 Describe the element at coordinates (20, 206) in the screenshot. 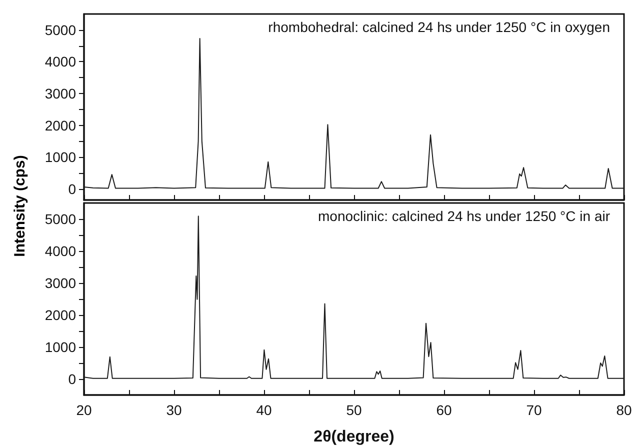

I see `y-axis-title: Intensity (cps)` at that location.